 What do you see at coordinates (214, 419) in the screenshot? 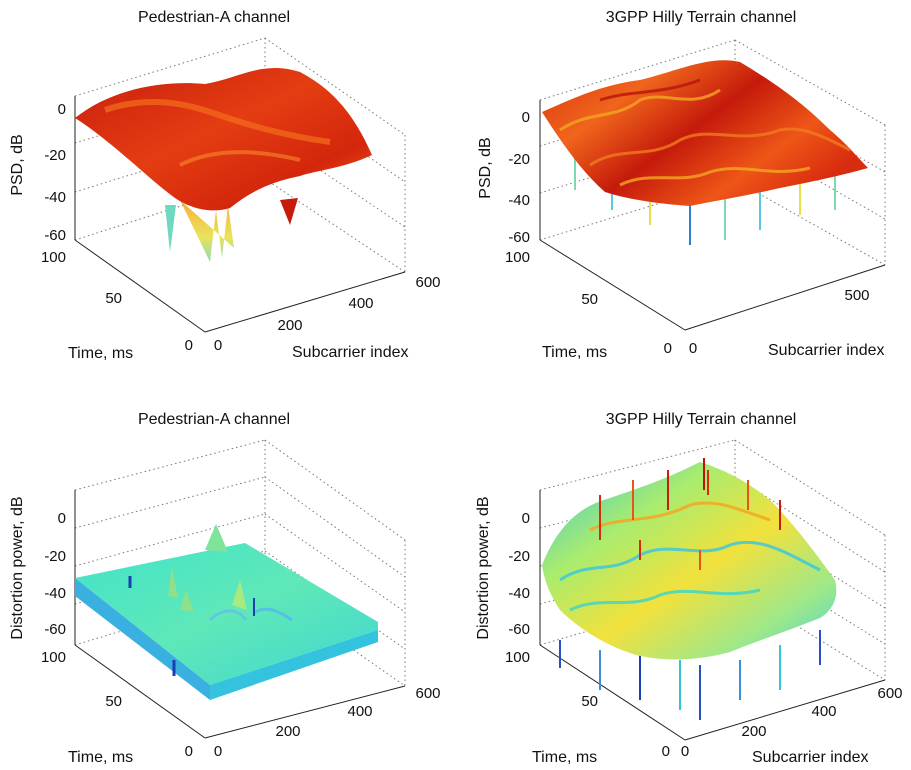
I see `panel-3-title: Pedestrian-A channel` at bounding box center [214, 419].